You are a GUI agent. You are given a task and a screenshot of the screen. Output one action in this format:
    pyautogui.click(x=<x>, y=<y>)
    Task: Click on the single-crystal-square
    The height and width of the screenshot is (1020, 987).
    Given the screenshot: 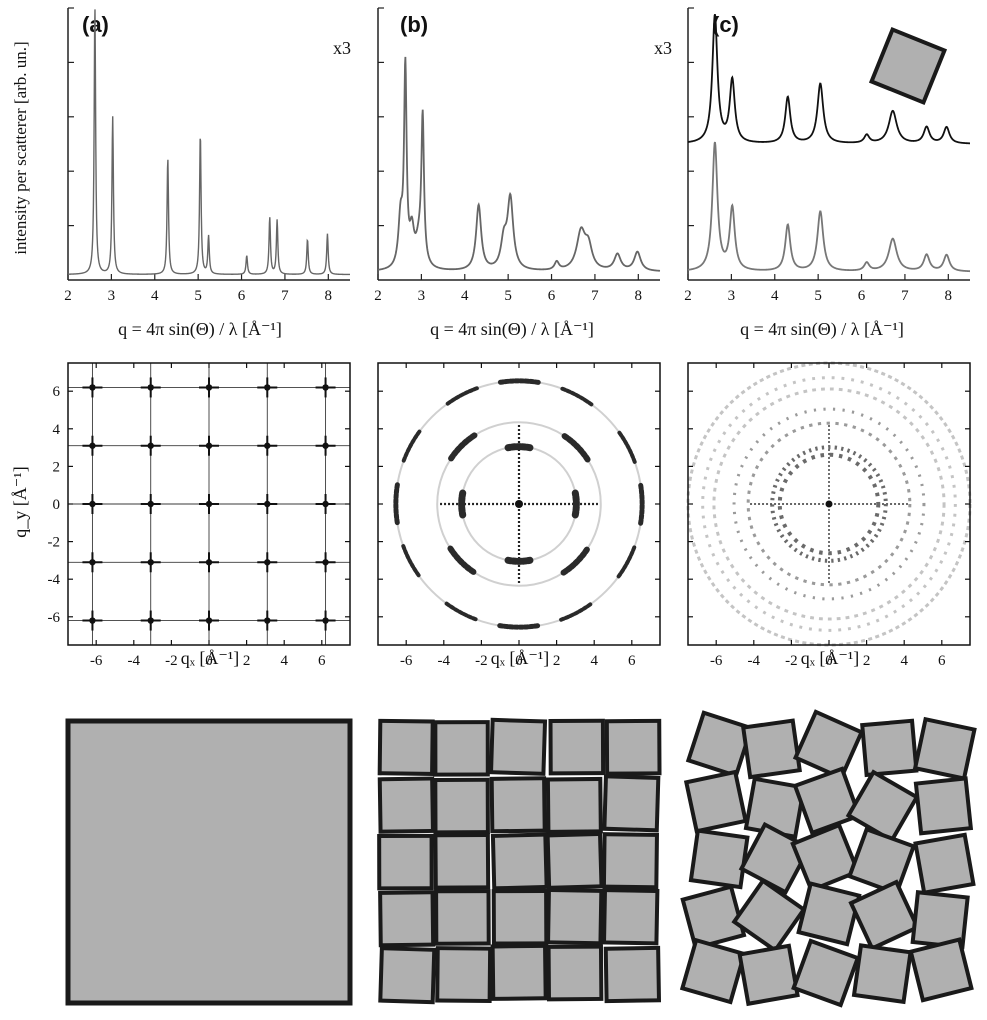 What is the action you would take?
    pyautogui.click(x=209, y=862)
    